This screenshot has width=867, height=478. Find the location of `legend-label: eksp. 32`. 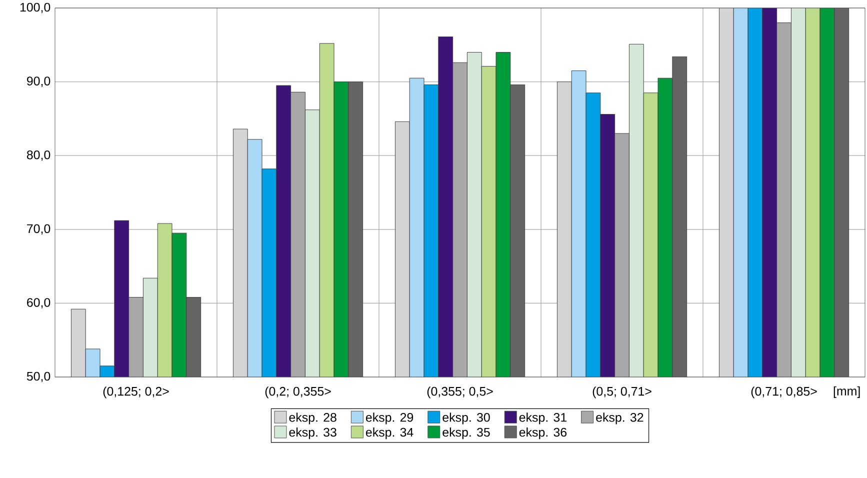

legend-label: eksp. 32 is located at coordinates (620, 418).